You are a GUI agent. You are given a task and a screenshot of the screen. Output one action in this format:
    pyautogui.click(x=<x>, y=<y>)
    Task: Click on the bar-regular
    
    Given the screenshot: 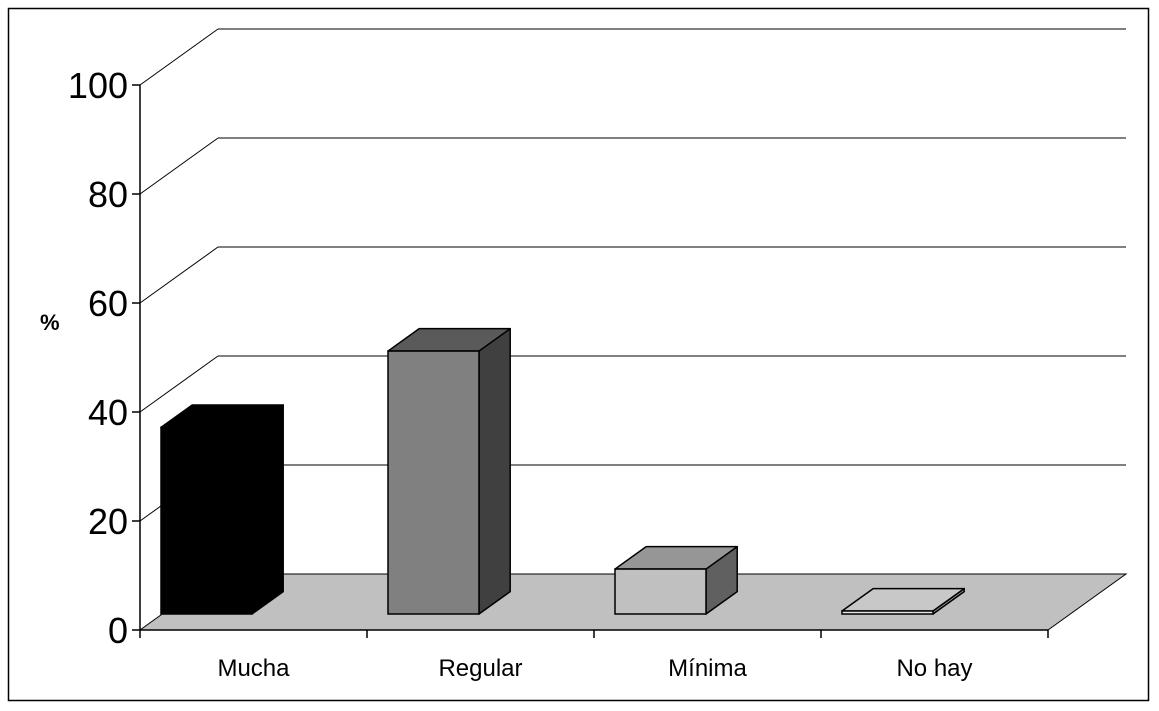 What is the action you would take?
    pyautogui.click(x=449, y=471)
    